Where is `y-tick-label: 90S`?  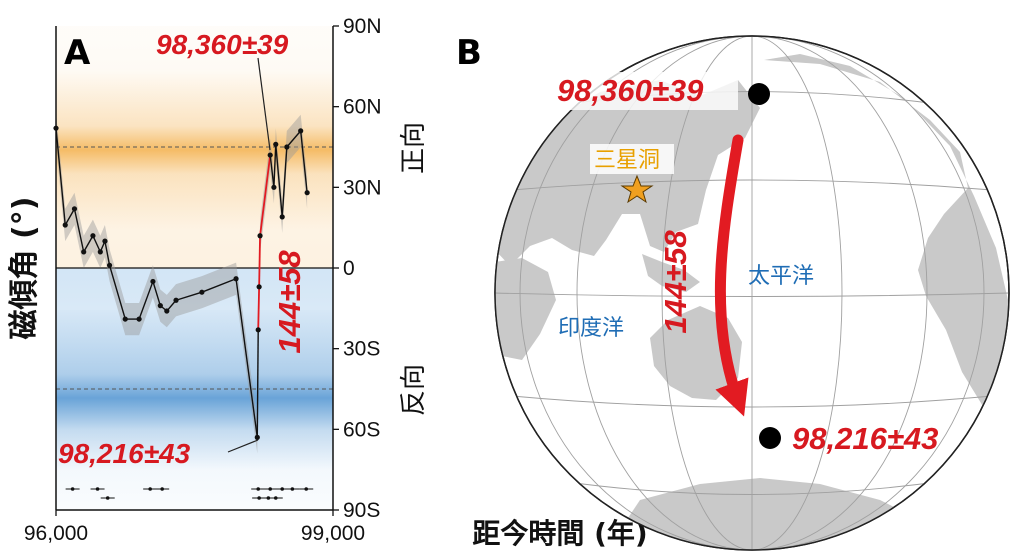
y-tick-label: 90S is located at coordinates (361, 510).